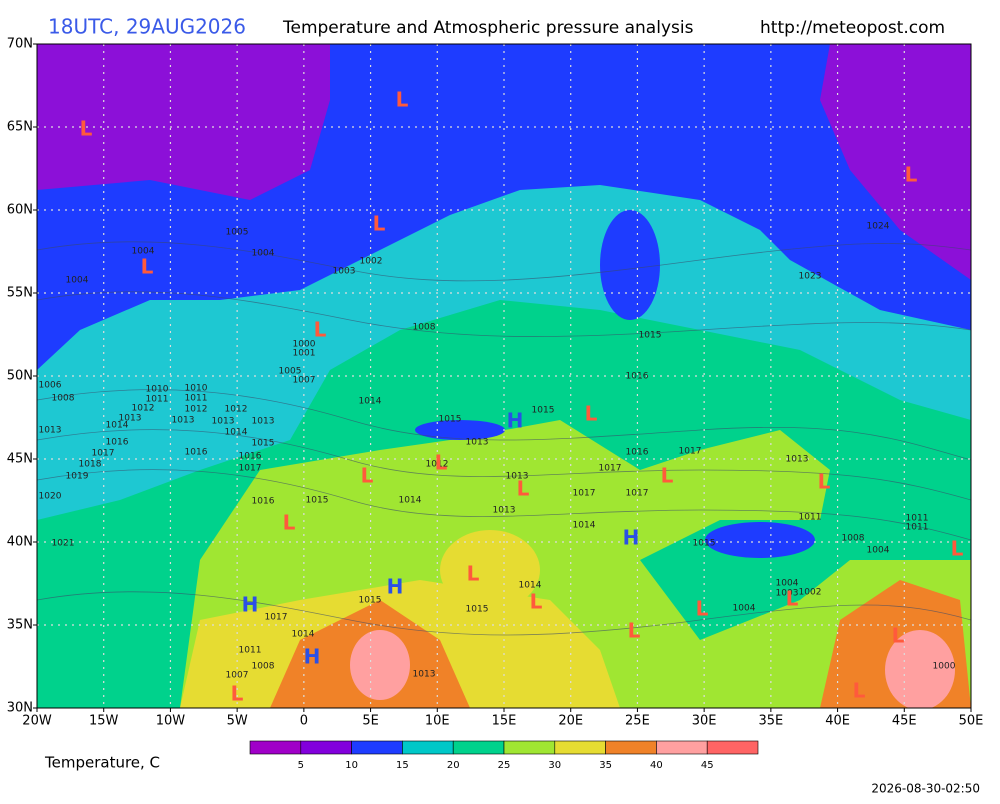  I want to click on colorbar-tick: 40, so click(656, 765).